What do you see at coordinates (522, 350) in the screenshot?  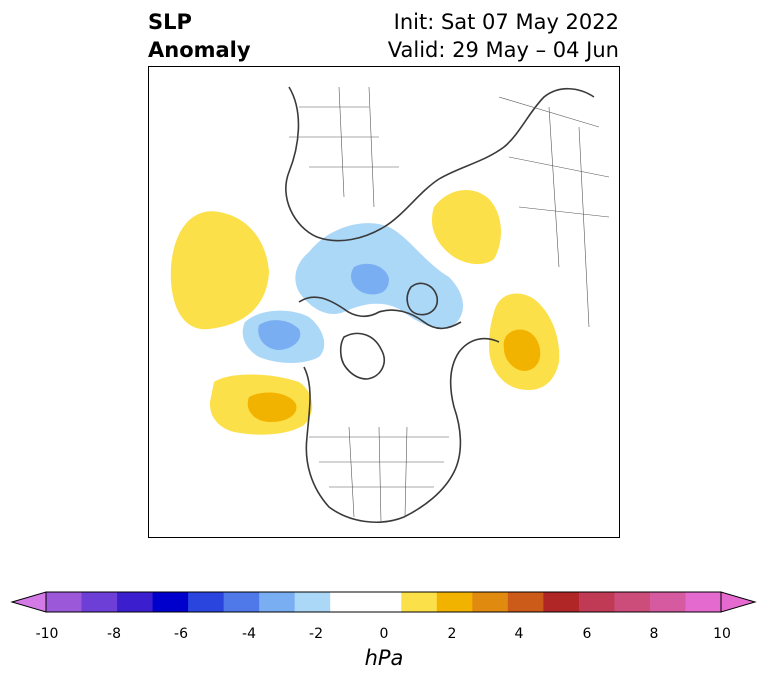 I see `positive-anomaly-atlantic-core` at bounding box center [522, 350].